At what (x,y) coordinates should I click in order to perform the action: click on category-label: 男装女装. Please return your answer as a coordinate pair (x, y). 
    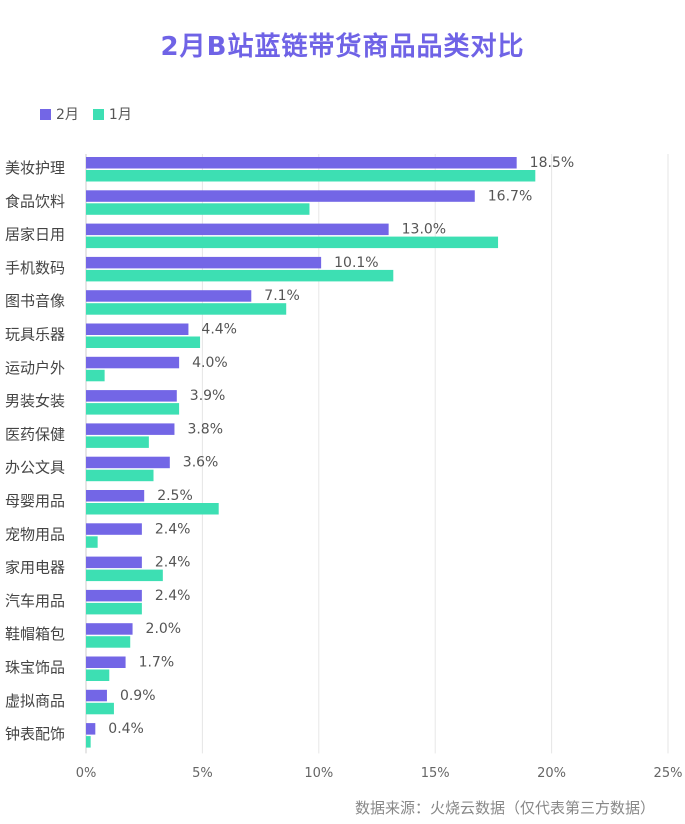
    Looking at the image, I should click on (35, 401).